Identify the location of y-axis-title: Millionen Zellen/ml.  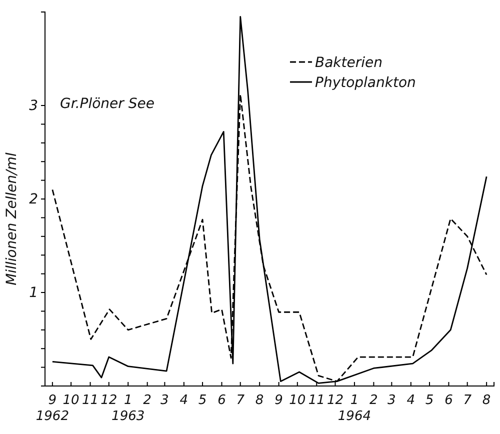
(12, 219).